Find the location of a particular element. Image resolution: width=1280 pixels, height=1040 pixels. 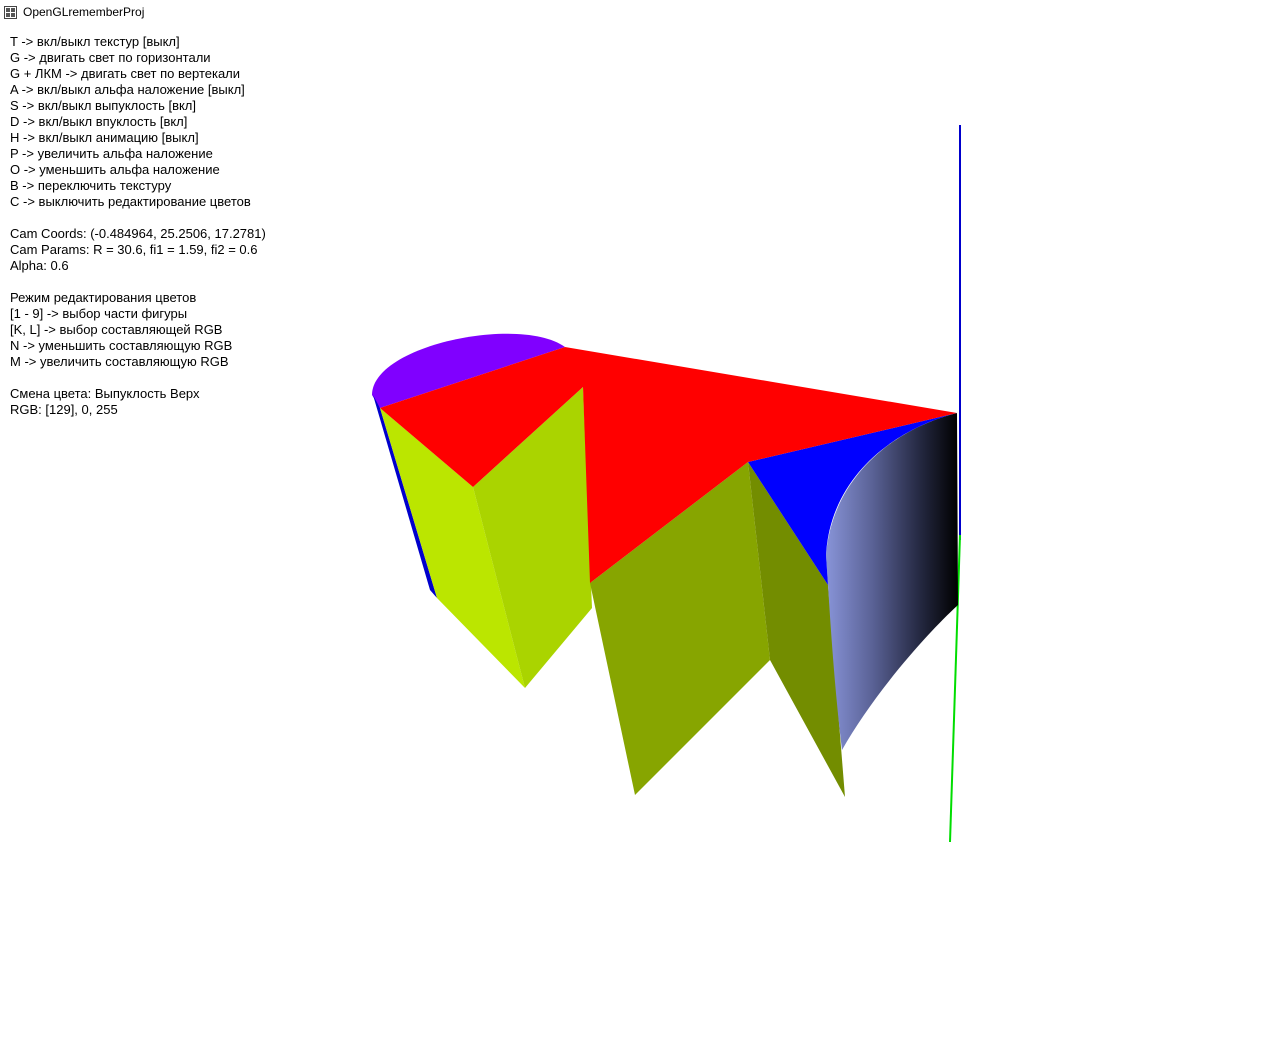

hud-line: G + ЛКМ -> двигать свет по вертекали is located at coordinates (125, 73).